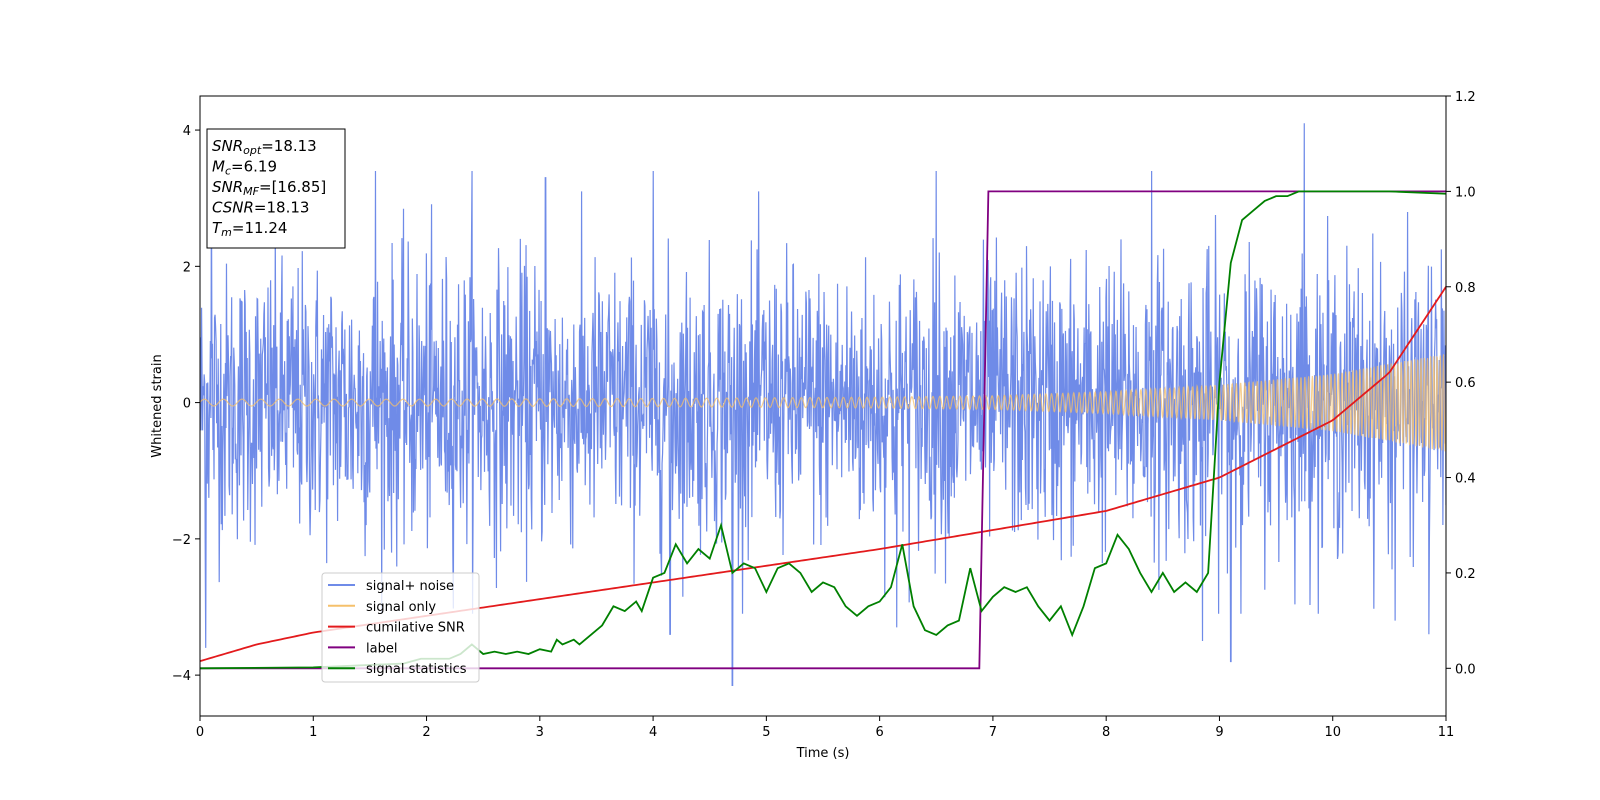  Describe the element at coordinates (200, 732) in the screenshot. I see `x-tick-label: 0` at that location.